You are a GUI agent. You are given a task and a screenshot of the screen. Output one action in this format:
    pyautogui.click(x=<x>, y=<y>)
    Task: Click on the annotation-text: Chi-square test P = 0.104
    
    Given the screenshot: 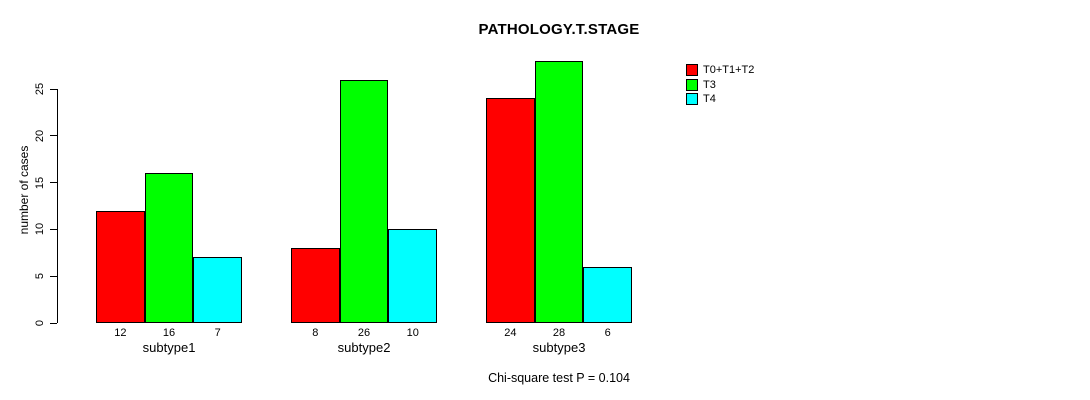 What is the action you would take?
    pyautogui.click(x=559, y=378)
    